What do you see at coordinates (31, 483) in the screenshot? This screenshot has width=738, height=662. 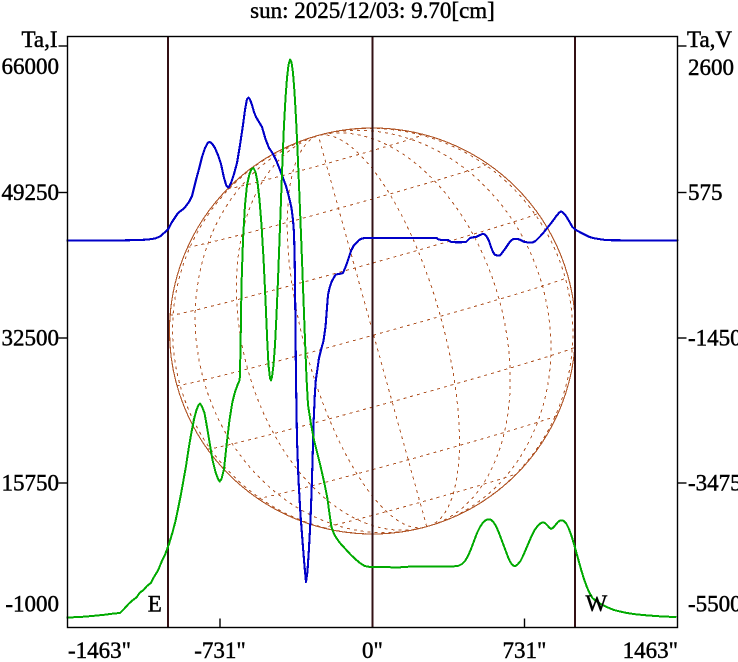 I see `svg-text: 15750` at bounding box center [31, 483].